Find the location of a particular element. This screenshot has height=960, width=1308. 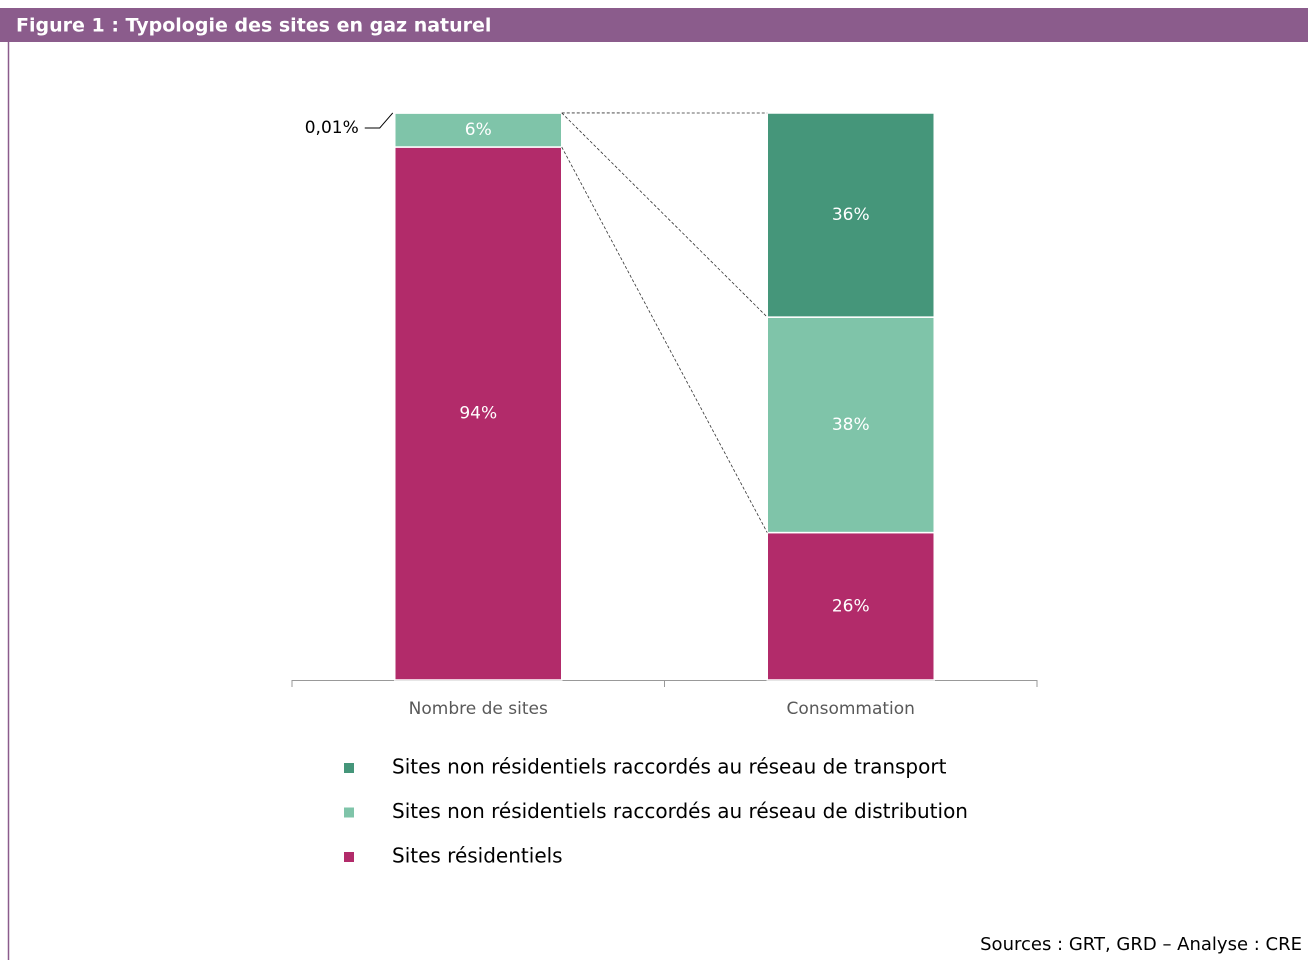

leader-line is located at coordinates (379, 120).